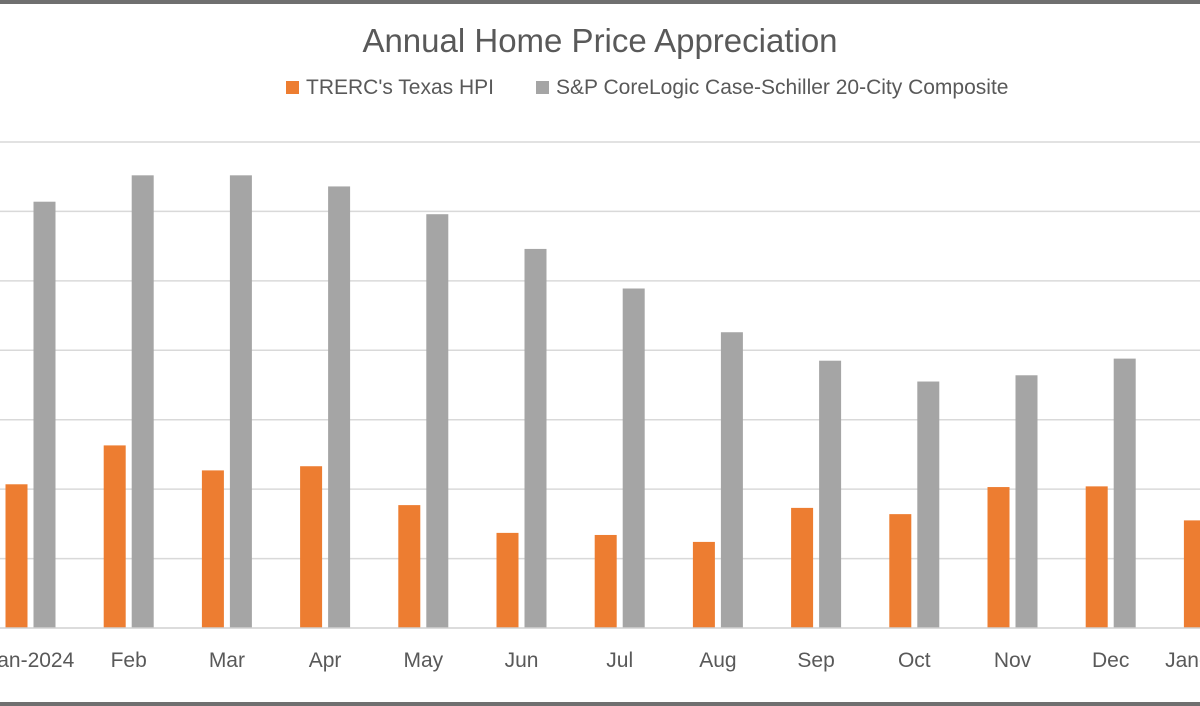  I want to click on chart-title: Annual Home Price Appreciation, so click(599, 40).